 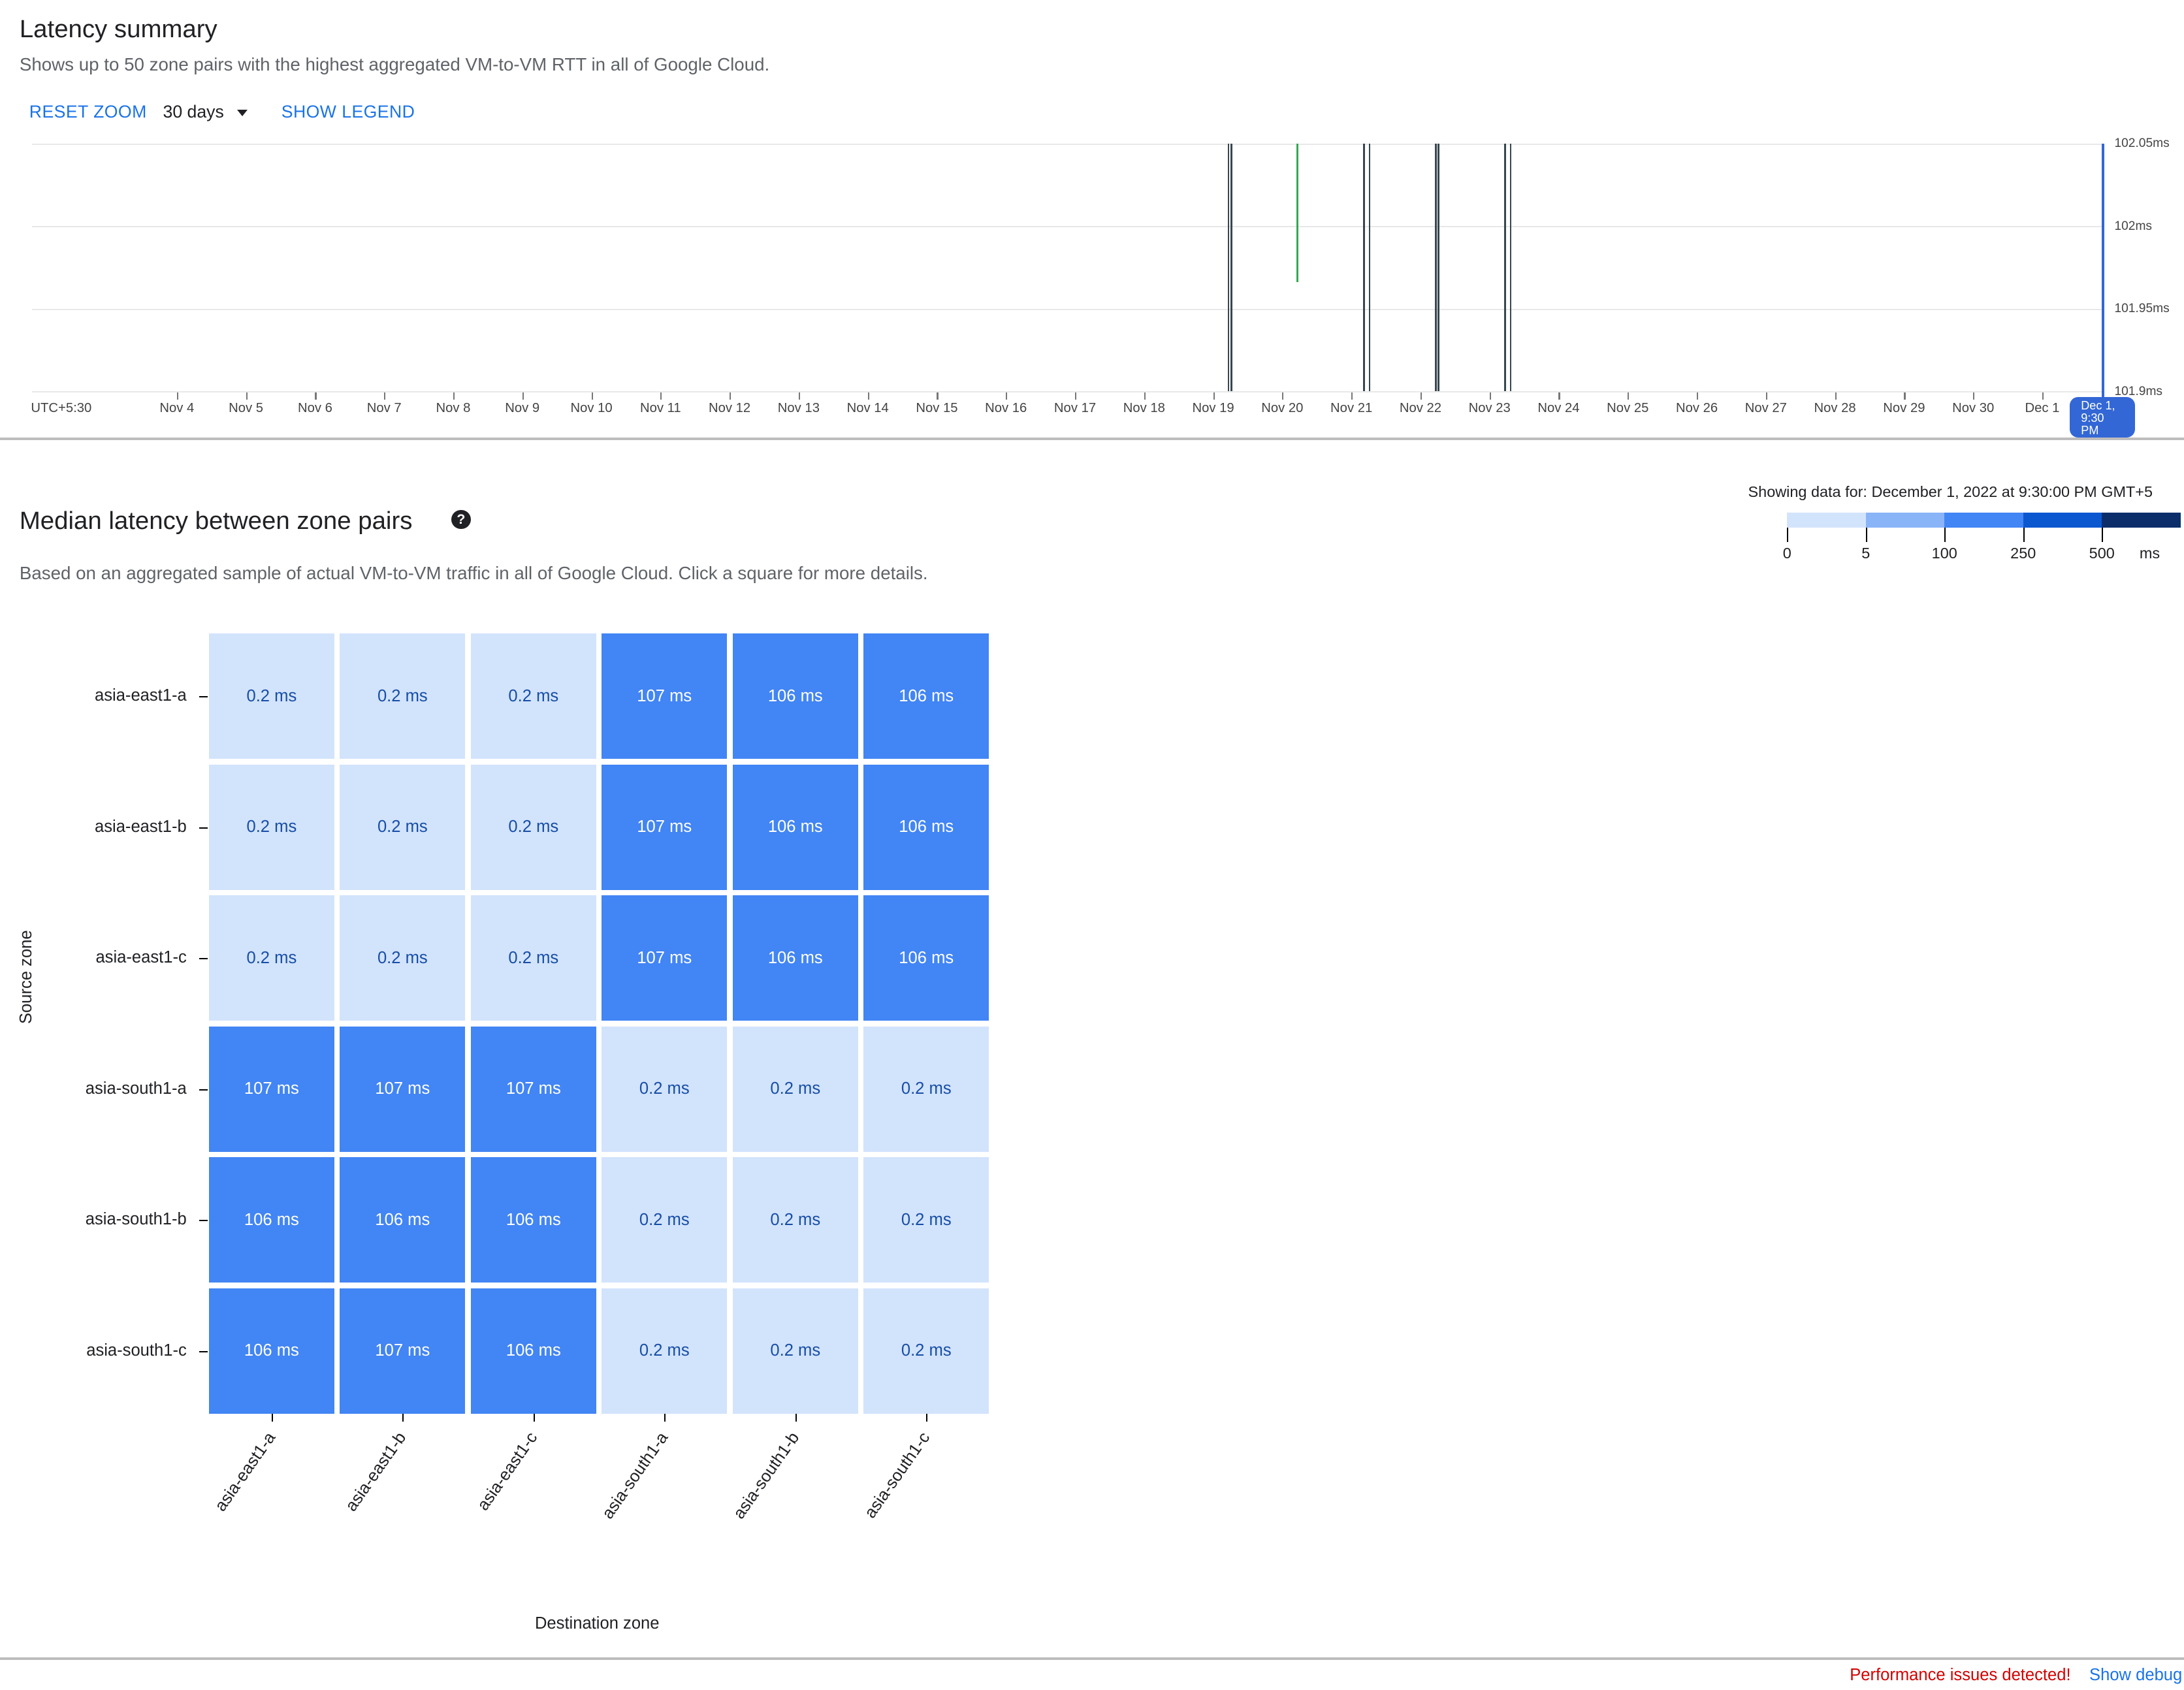 I want to click on help-circle-icon: ?, so click(x=461, y=519).